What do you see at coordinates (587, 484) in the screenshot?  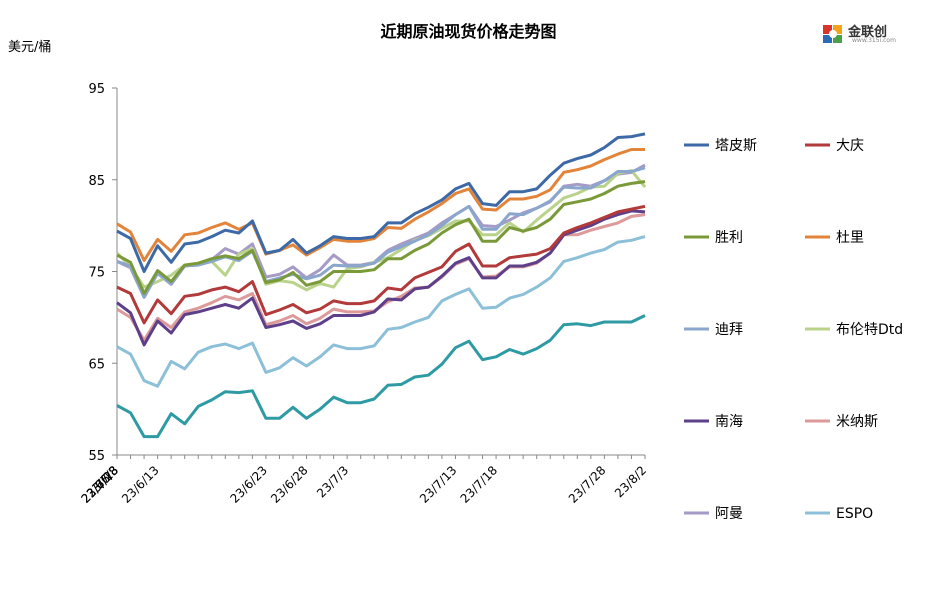 I see `x-tick-label: 23/7/28` at bounding box center [587, 484].